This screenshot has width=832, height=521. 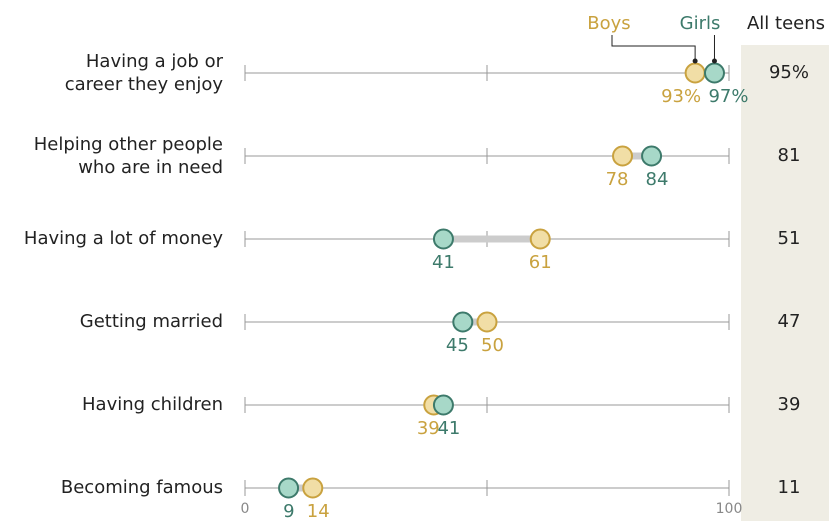 I want to click on all-teens-value: 11, so click(x=789, y=487).